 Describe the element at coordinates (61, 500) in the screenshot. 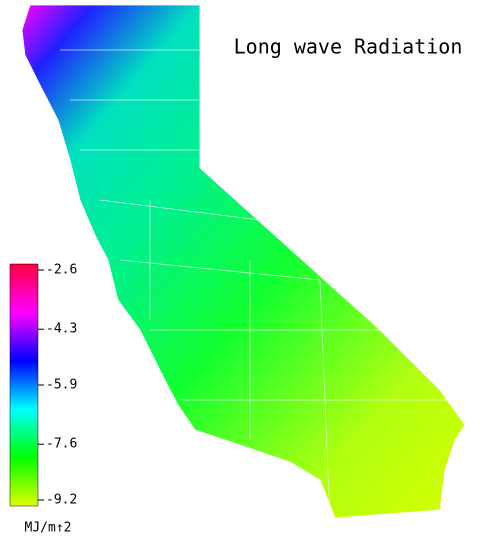

I see `colorbar-tick-label: -9.2` at that location.